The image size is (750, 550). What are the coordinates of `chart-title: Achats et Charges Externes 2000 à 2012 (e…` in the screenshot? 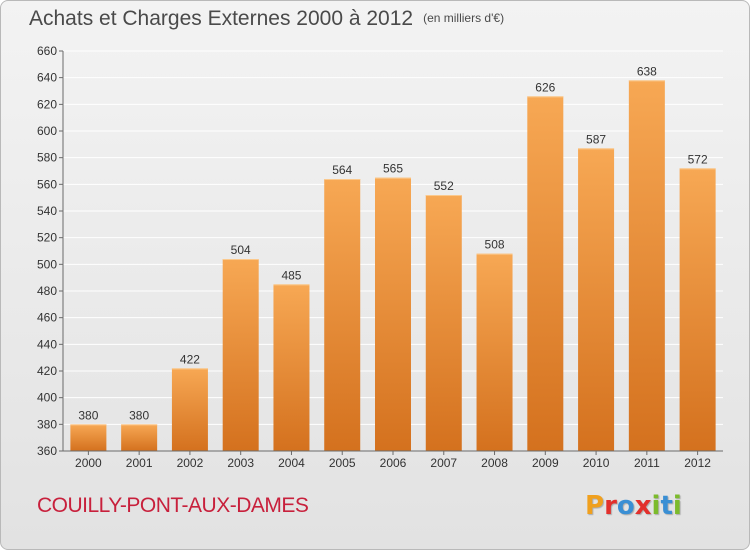 It's located at (266, 19).